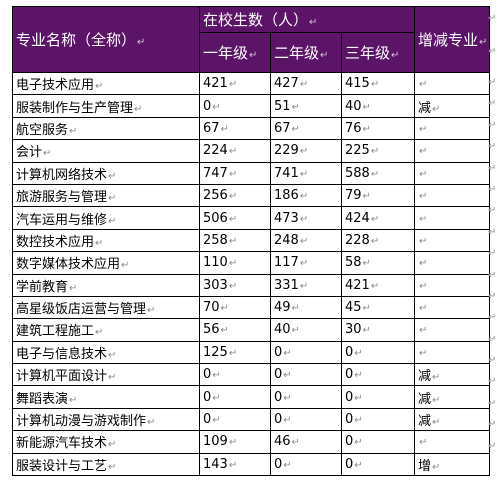 Image resolution: width=502 pixels, height=484 pixels. Describe the element at coordinates (251, 285) in the screenshot. I see `table-row: 学前教育↵ 303↵ 331↵ 421↵ ↵` at that location.